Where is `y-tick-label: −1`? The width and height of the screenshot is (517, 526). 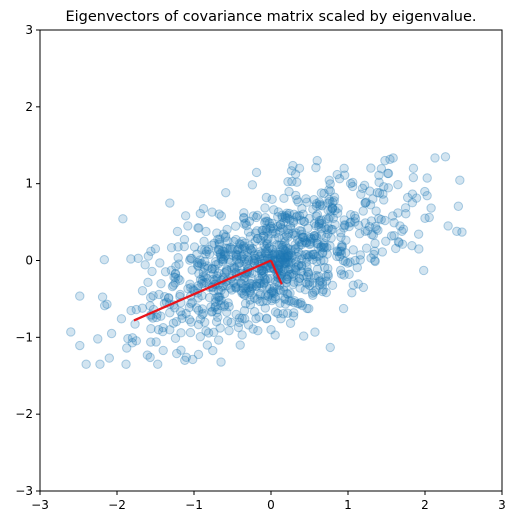 y-tick-label: −1 is located at coordinates (24, 337).